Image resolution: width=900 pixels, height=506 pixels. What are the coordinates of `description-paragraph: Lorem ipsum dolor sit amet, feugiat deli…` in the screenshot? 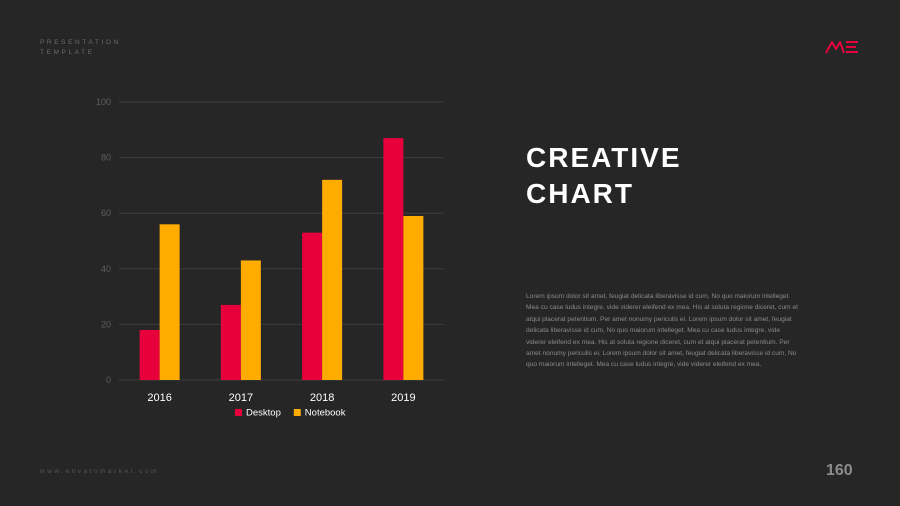 It's located at (662, 331).